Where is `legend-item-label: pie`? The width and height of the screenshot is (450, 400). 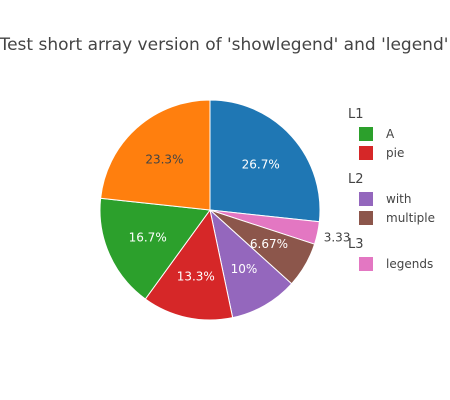 legend-item-label: pie is located at coordinates (395, 153).